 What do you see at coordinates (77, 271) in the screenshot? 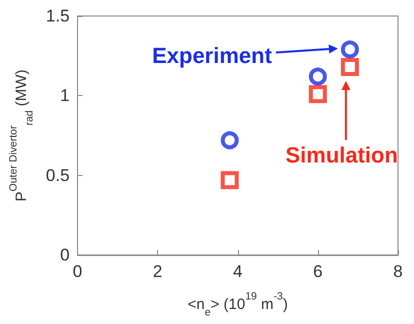
I see `x-tick-label: 0` at bounding box center [77, 271].